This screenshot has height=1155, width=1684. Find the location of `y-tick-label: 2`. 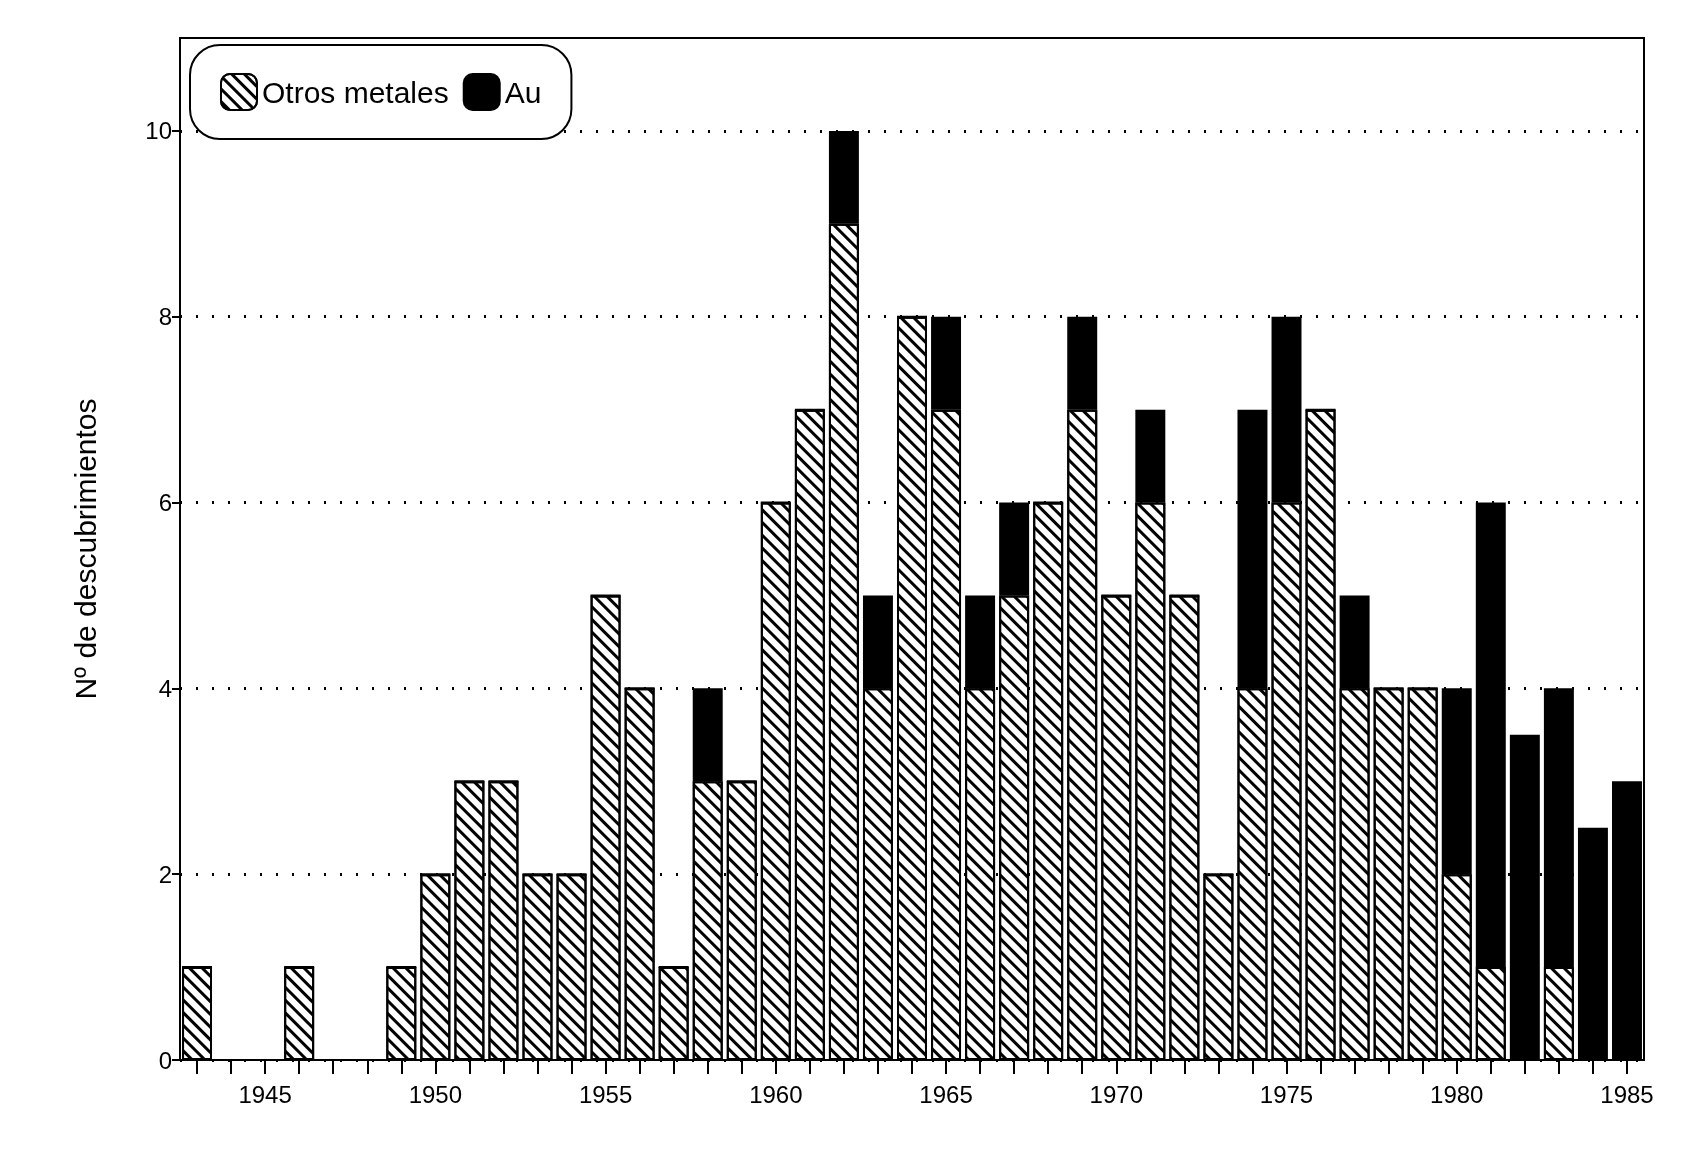

y-tick-label: 2 is located at coordinates (165, 874).